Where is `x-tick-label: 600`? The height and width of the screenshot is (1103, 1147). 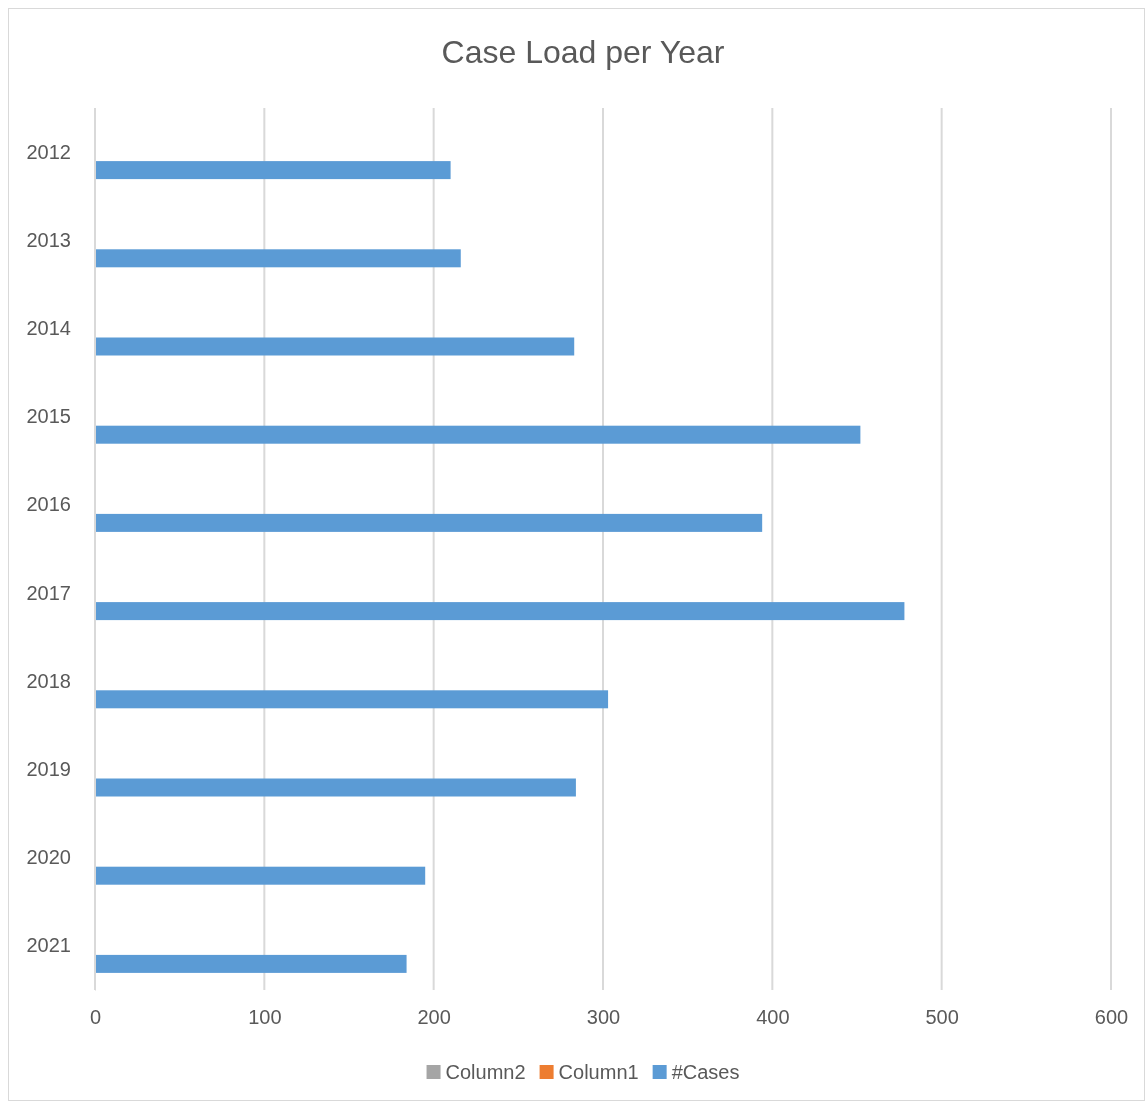
x-tick-label: 600 is located at coordinates (1111, 1017).